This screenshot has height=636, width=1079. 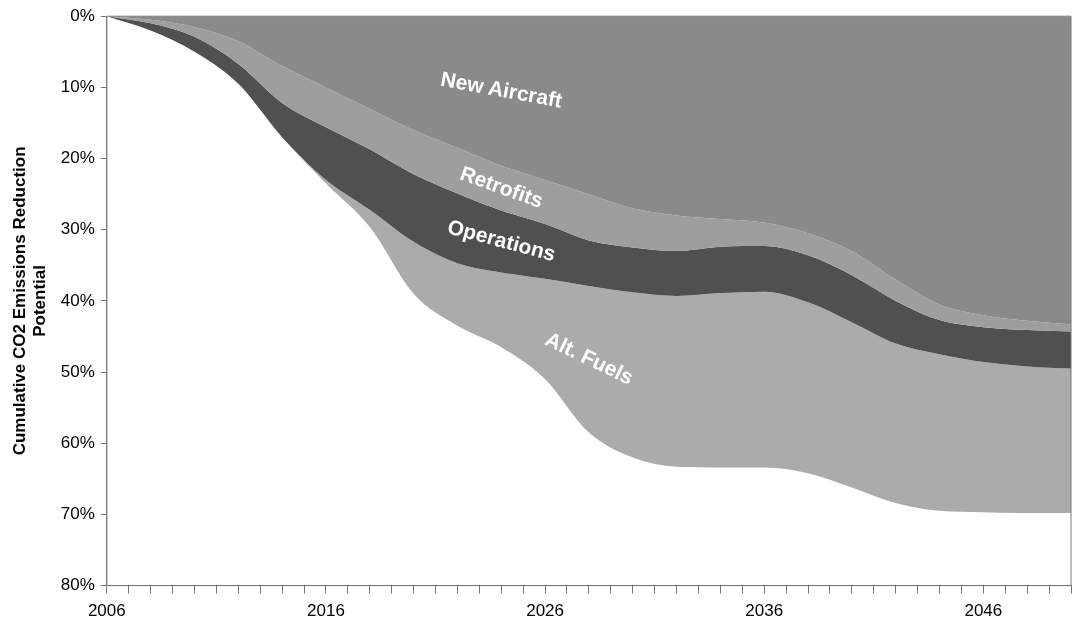 What do you see at coordinates (326, 611) in the screenshot?
I see `x-tick-label: 2016` at bounding box center [326, 611].